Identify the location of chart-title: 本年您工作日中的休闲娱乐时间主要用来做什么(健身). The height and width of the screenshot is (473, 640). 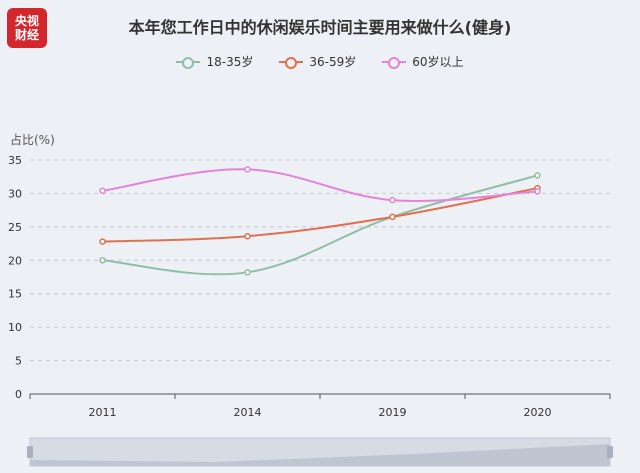
(320, 27).